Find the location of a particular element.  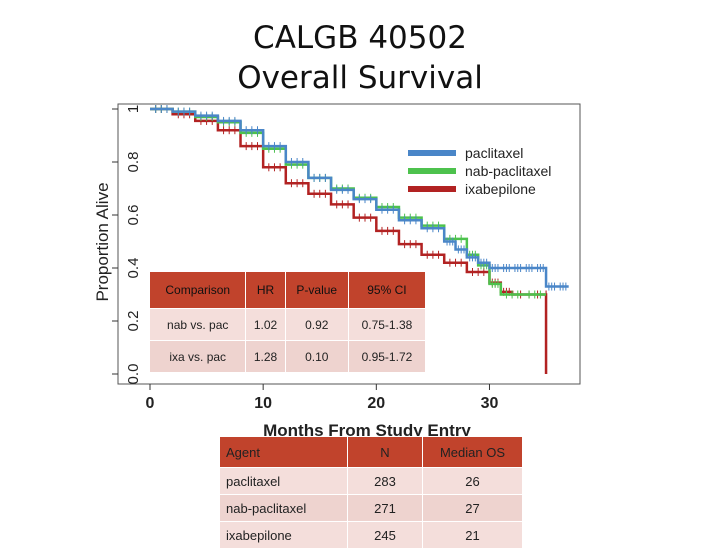

median-os-cell: 26 is located at coordinates (472, 481).